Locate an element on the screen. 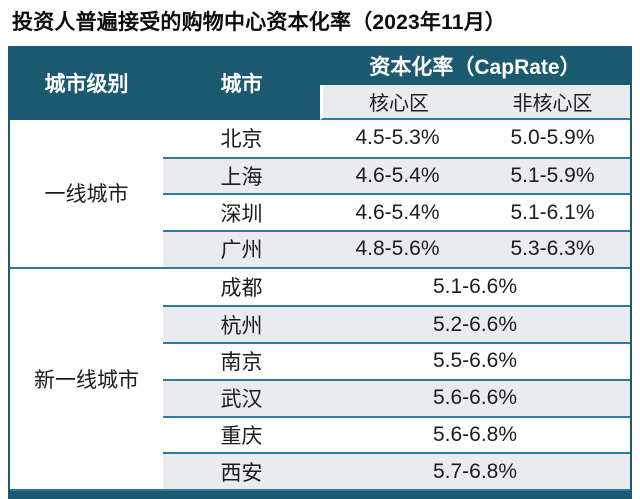 The image size is (640, 499). table-row: 上海 4.6-5.4% 5.1-5.9% is located at coordinates (396, 175).